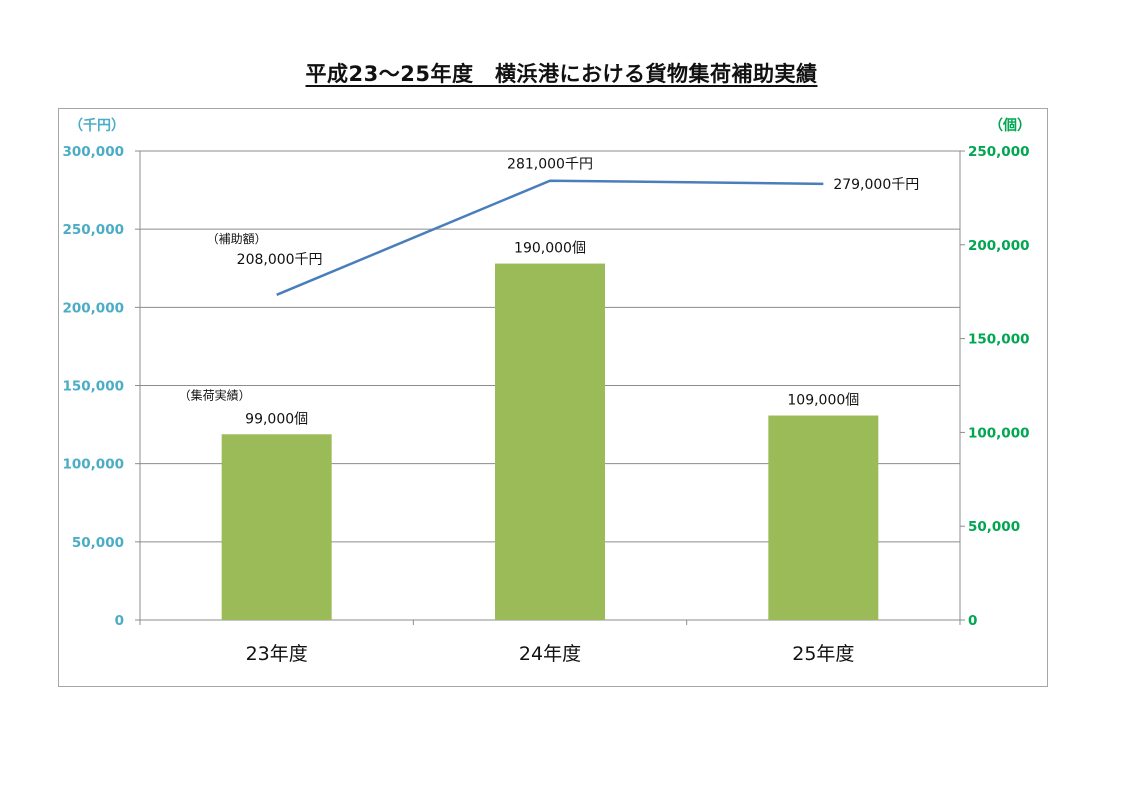 The width and height of the screenshot is (1123, 794). What do you see at coordinates (276, 419) in the screenshot?
I see `bar-data-label: 99,000個` at bounding box center [276, 419].